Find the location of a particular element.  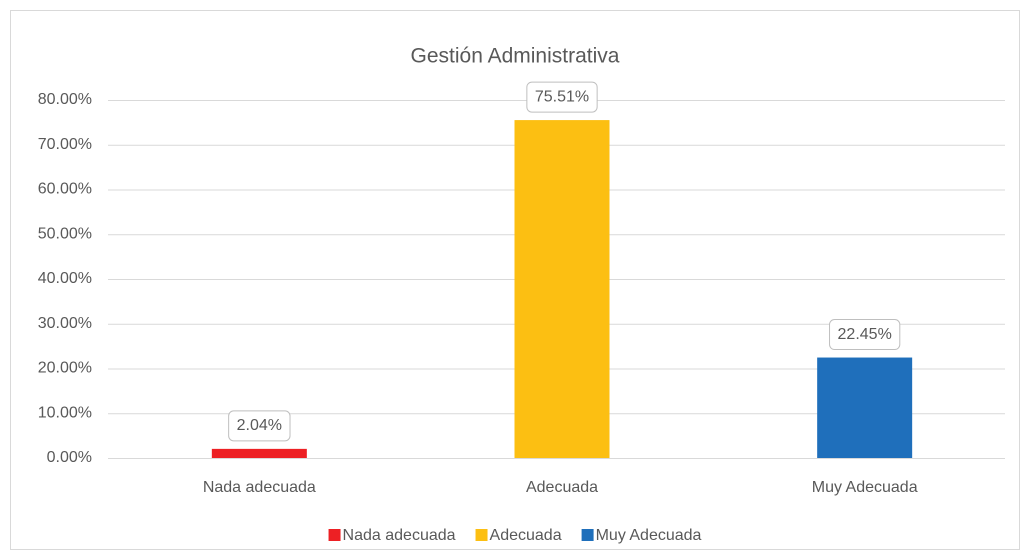

y-tick-label: 70.00% is located at coordinates (65, 144).